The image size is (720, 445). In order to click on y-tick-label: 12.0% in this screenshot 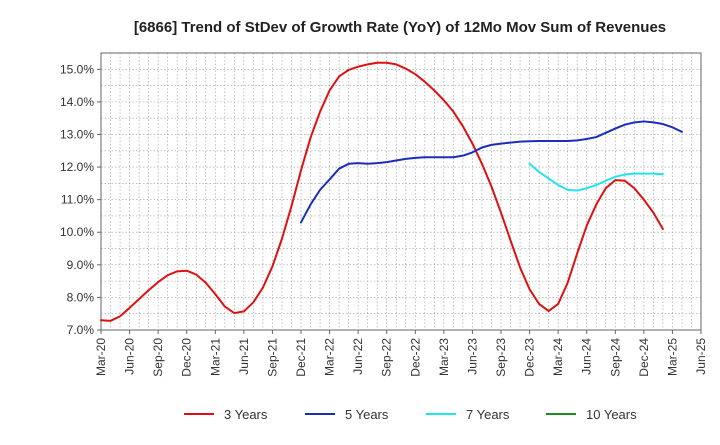, I will do `click(77, 167)`.